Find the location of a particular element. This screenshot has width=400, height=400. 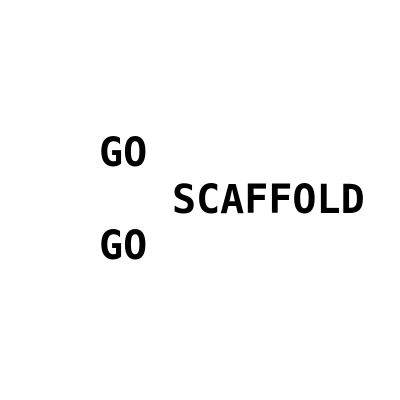

go-text-bottom: GO is located at coordinates (123, 246).